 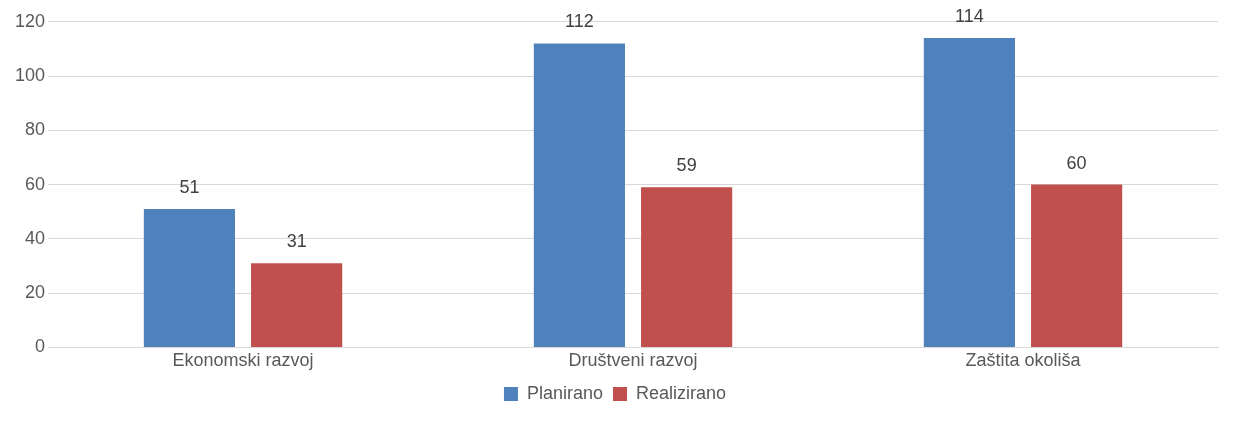 What do you see at coordinates (35, 129) in the screenshot?
I see `y-tick-label: 80` at bounding box center [35, 129].